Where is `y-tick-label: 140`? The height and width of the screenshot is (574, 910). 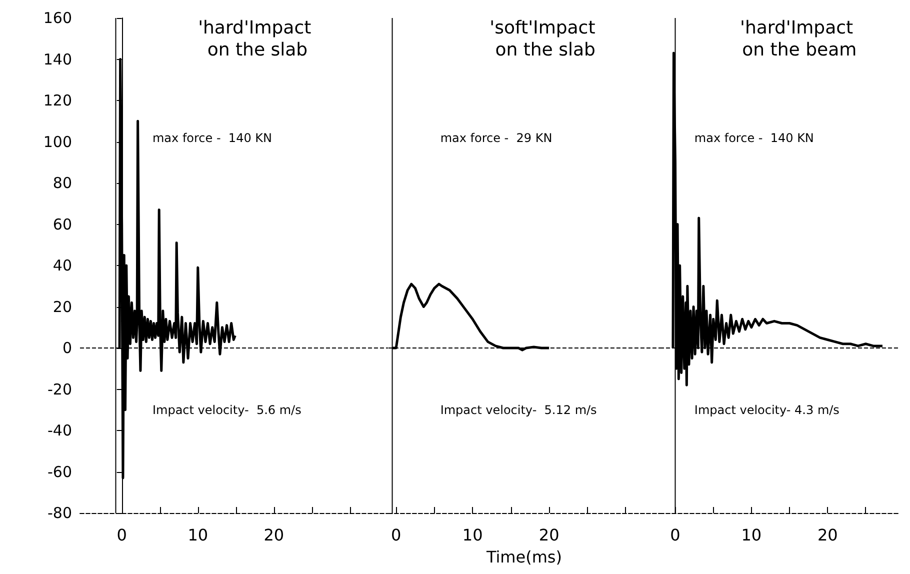 y-tick-label: 140 is located at coordinates (57, 59).